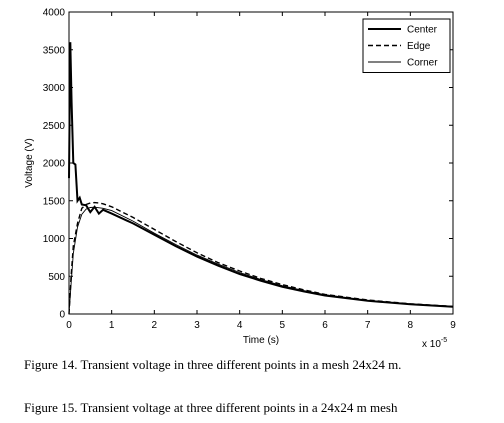 Image resolution: width=504 pixels, height=423 pixels. Describe the element at coordinates (444, 340) in the screenshot. I see `x-axis-exponent-power: -5` at that location.